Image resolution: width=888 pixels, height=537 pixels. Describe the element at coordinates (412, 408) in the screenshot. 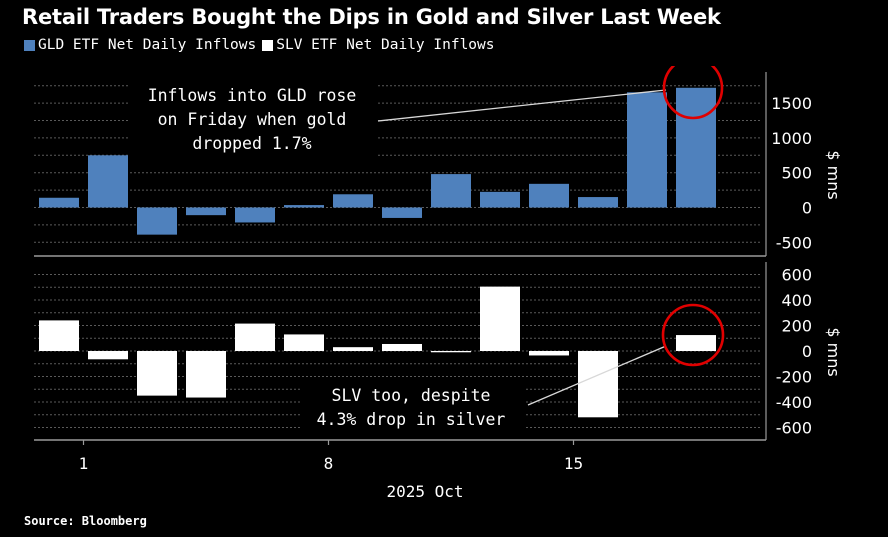

I see `slv-annotation-bg` at that location.